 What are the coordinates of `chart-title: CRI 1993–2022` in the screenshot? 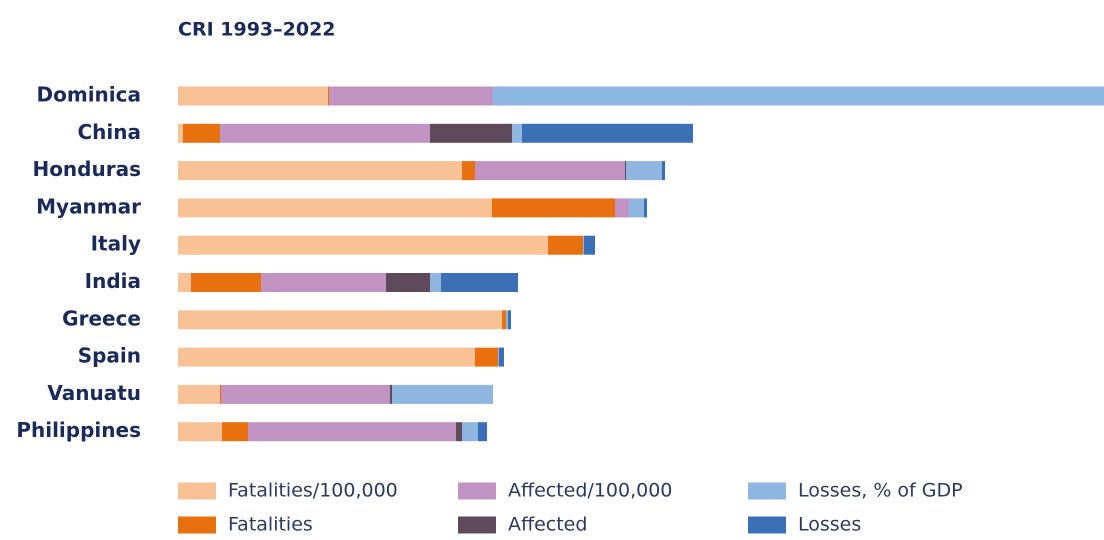 It's located at (257, 30).